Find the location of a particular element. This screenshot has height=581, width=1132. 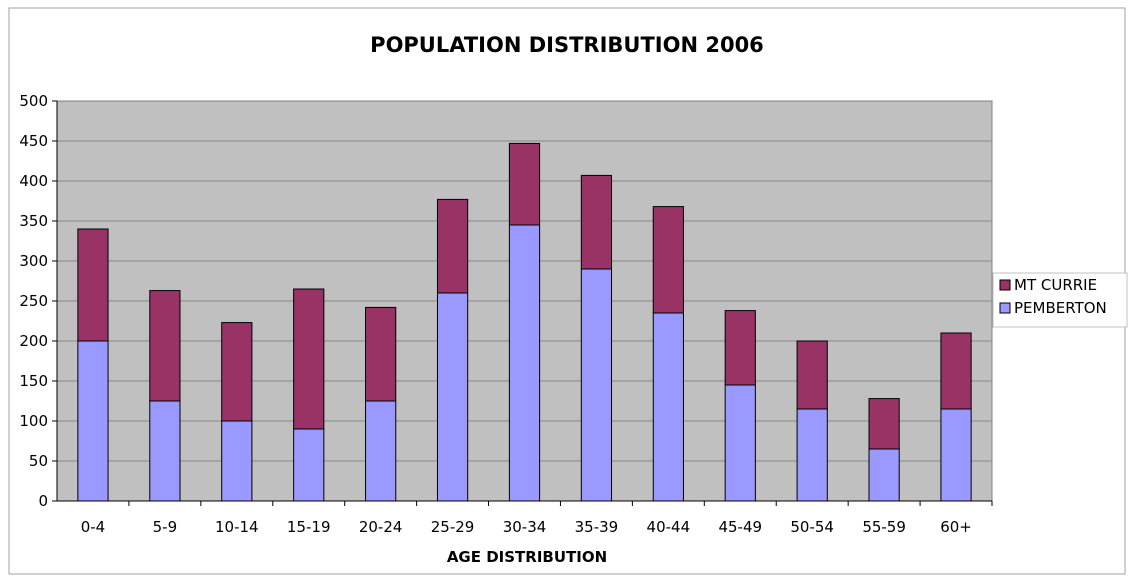

y-tick-label: 100 is located at coordinates (33, 421).